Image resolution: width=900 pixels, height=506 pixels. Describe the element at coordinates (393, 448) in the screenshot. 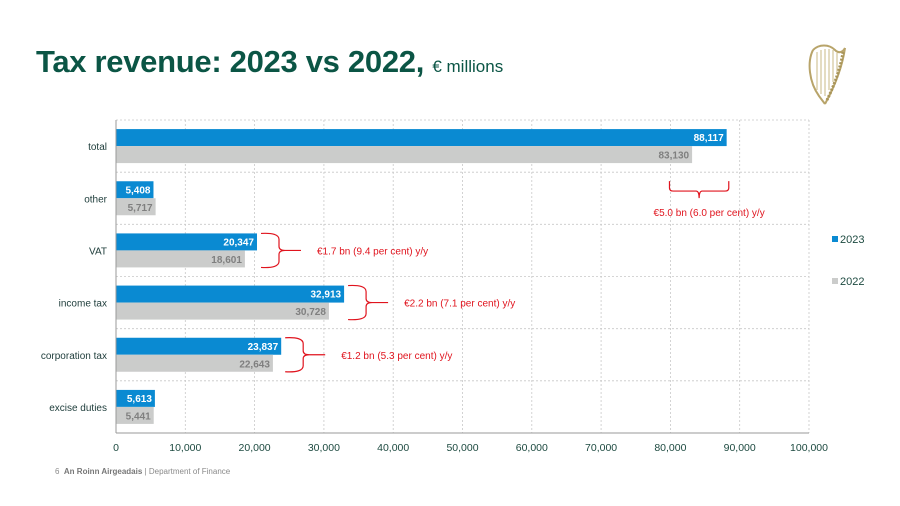

I see `x-tick-label: 40,000` at that location.